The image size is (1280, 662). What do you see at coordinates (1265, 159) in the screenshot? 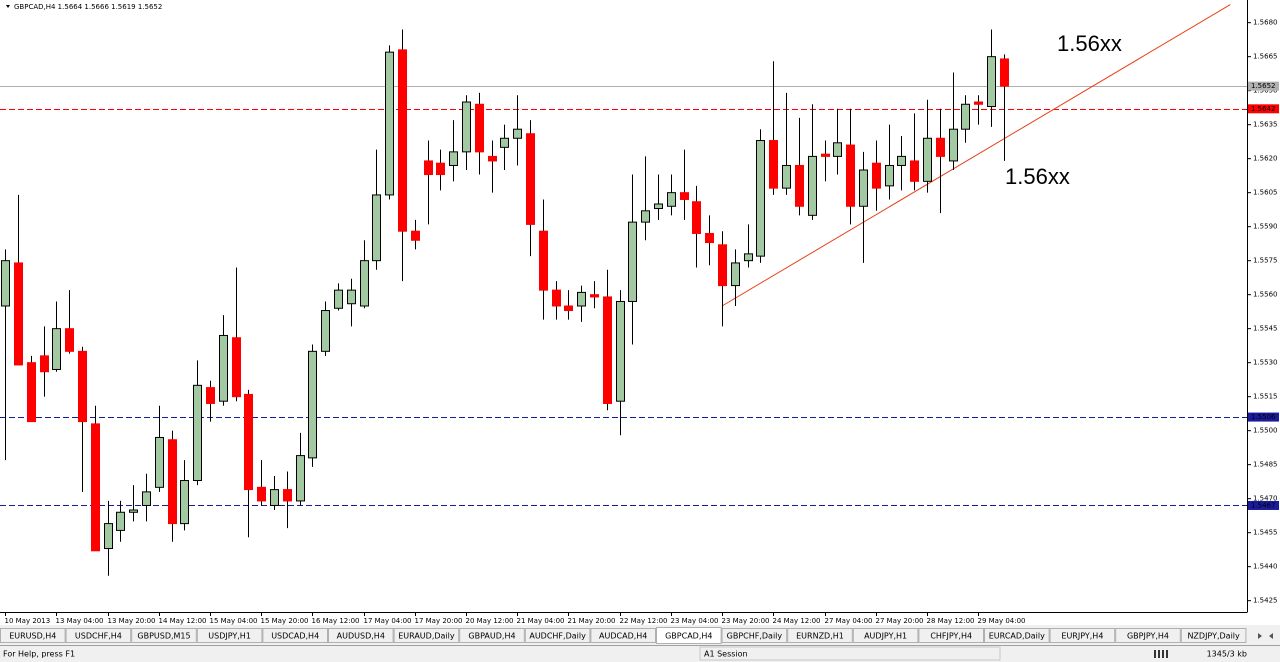
I see `y-tick-label: 1.5620` at bounding box center [1265, 159].